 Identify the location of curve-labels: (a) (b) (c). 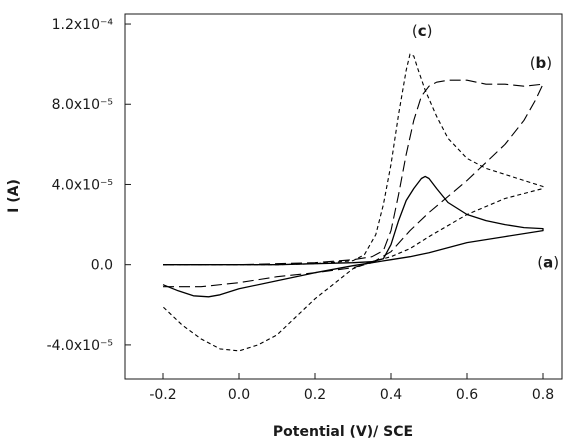
(485, 147).